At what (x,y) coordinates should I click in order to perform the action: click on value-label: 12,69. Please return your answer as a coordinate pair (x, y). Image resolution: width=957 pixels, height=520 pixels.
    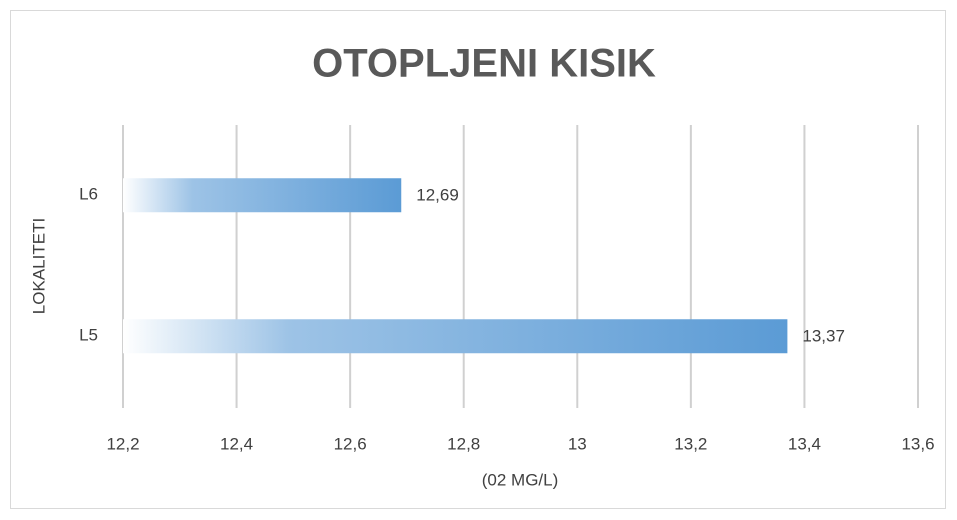
    Looking at the image, I should click on (437, 195).